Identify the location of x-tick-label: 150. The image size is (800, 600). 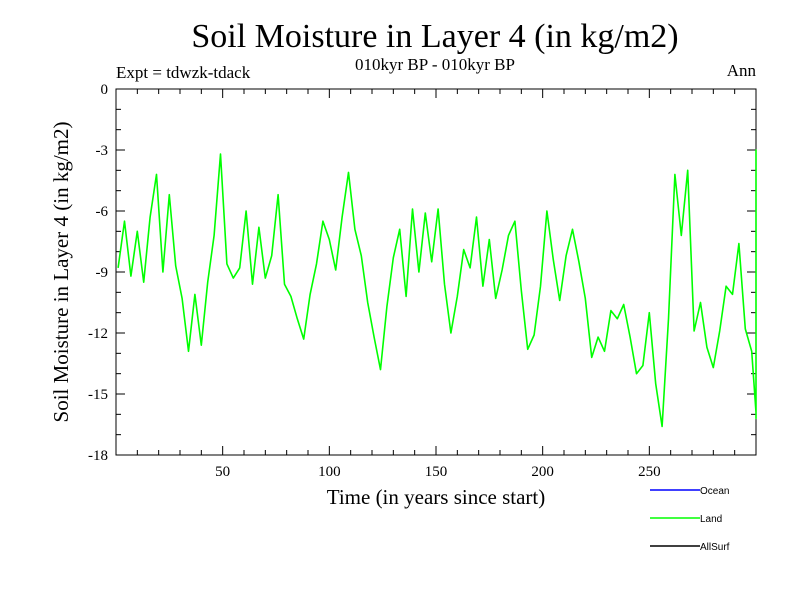
(436, 472).